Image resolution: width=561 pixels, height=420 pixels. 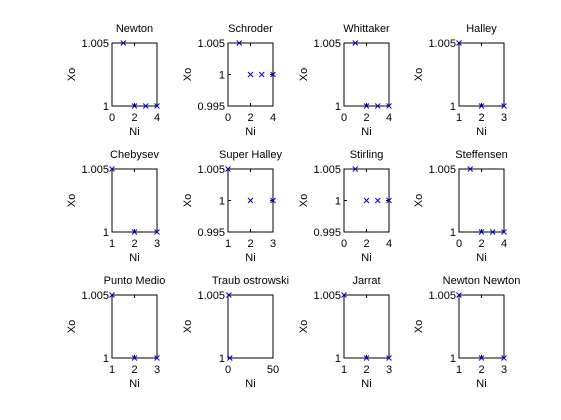 I want to click on subplot-title: Super Halley, so click(x=250, y=155).